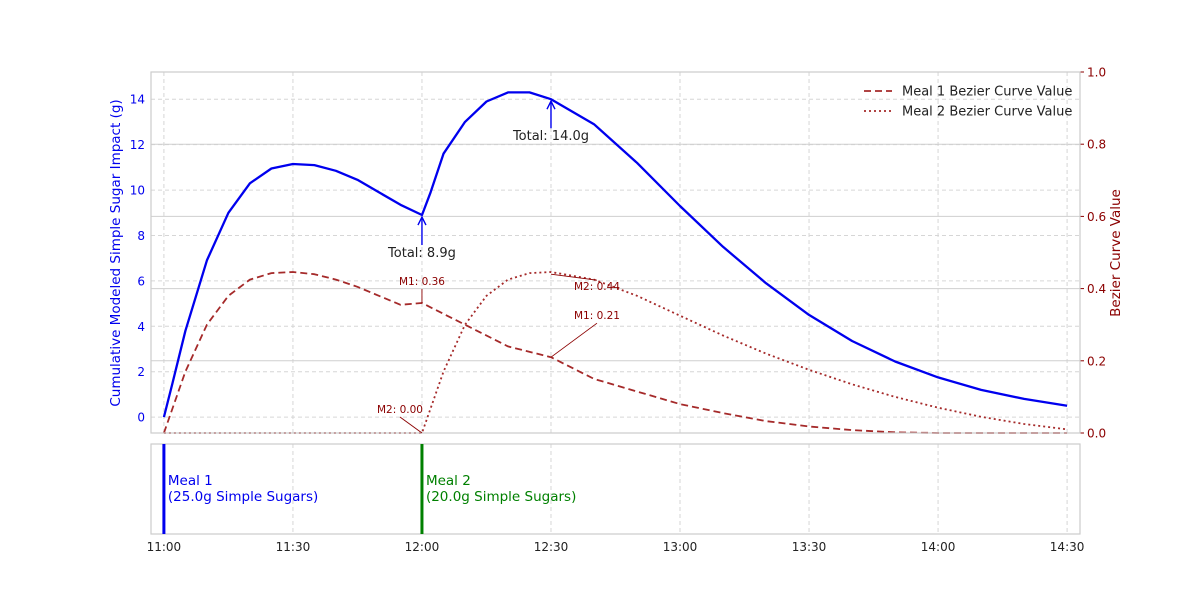  What do you see at coordinates (422, 282) in the screenshot?
I see `annotation-label: M1: 0.36` at bounding box center [422, 282].